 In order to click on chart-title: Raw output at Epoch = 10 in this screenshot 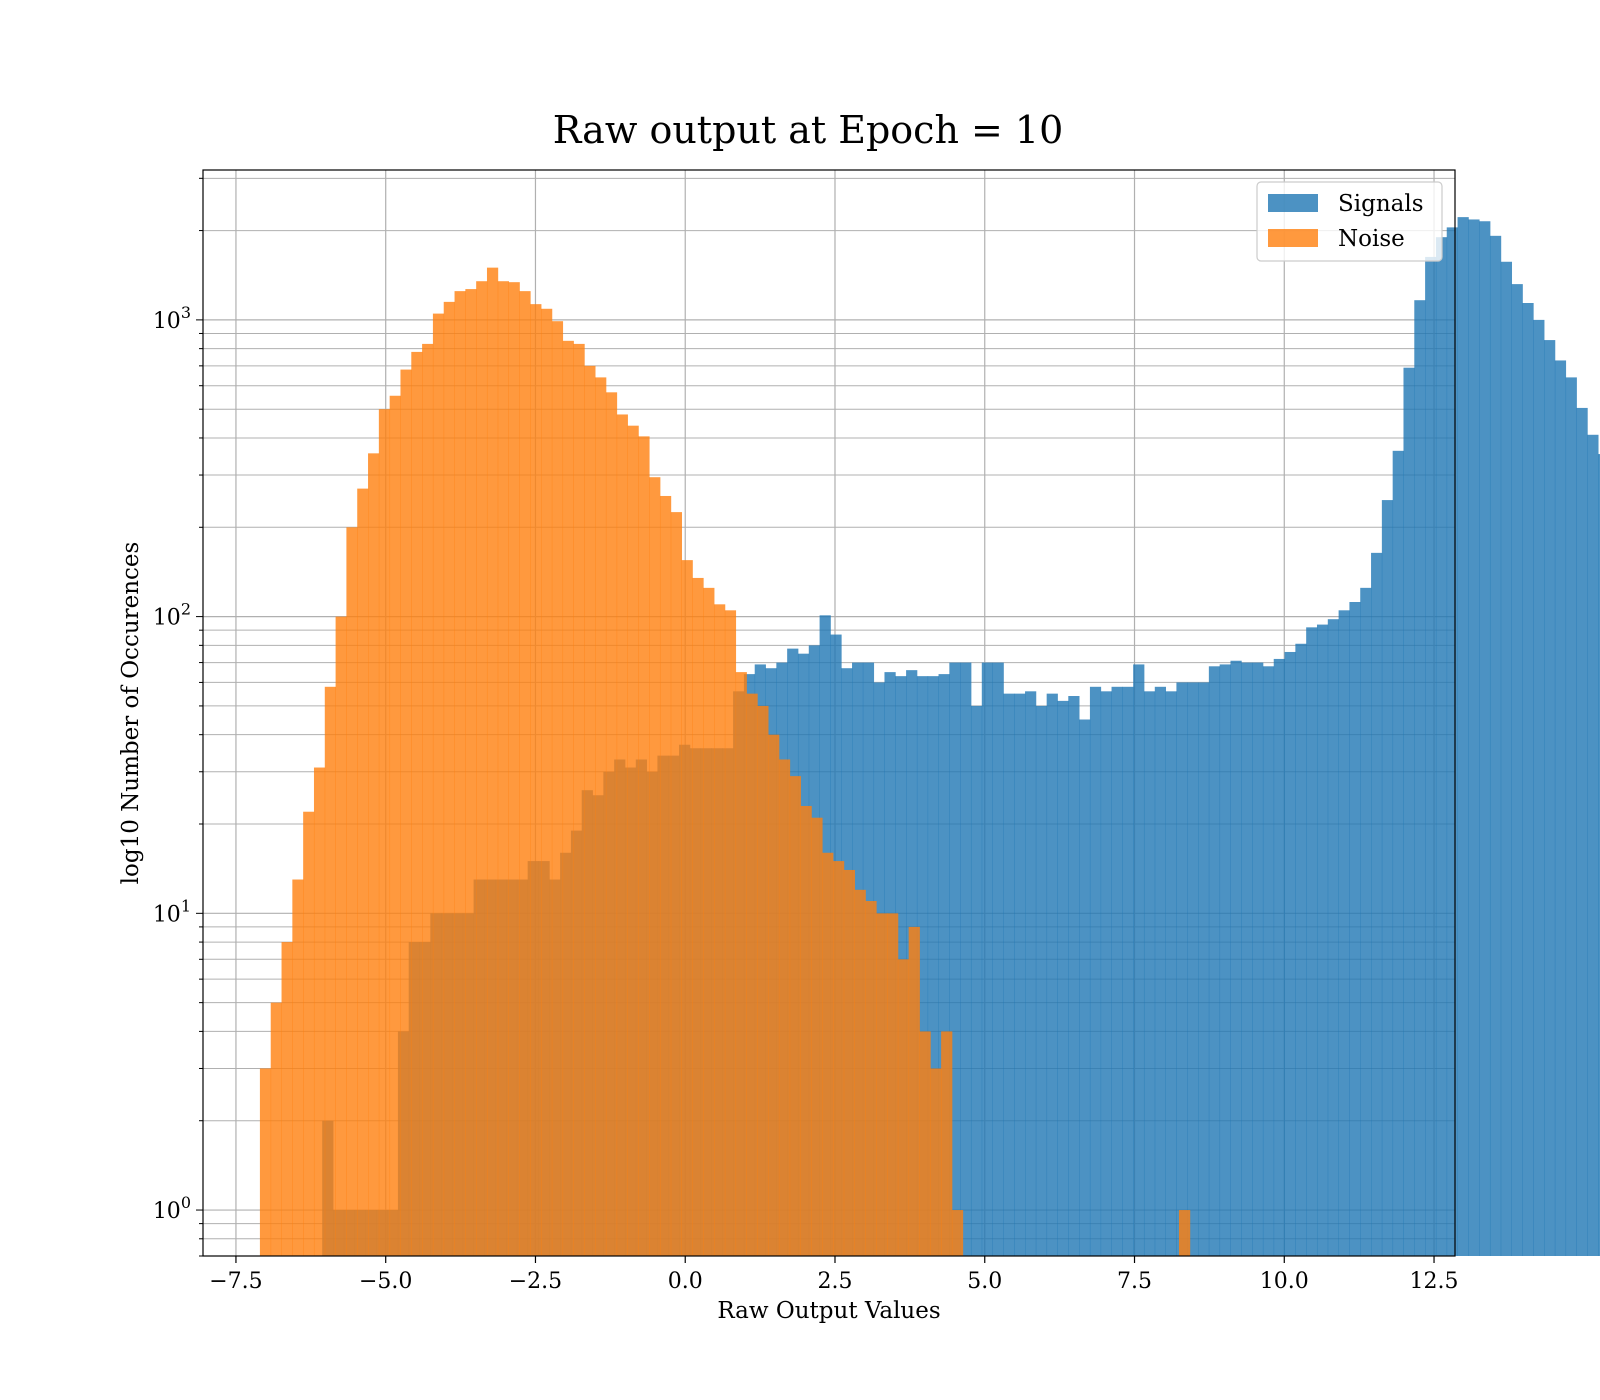, I will do `click(808, 130)`.